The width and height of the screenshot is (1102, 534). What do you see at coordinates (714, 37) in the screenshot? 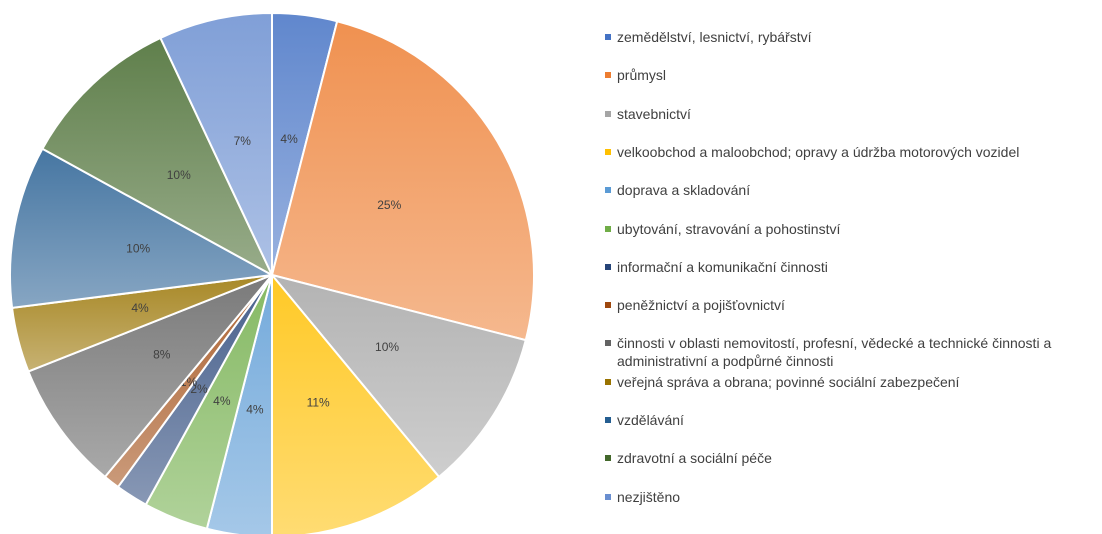
I see `legend-label: zemědělství, lesnictví, rybářství` at bounding box center [714, 37].